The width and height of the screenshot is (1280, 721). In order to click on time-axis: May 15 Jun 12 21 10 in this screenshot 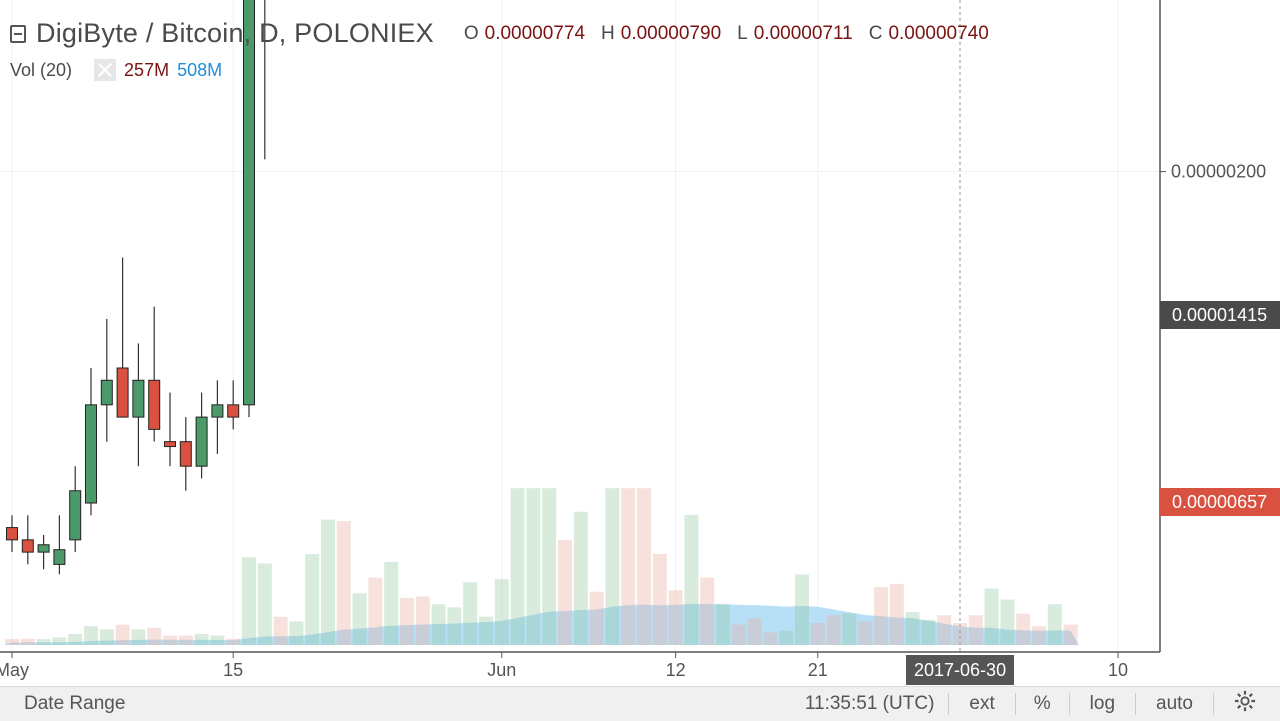, I will do `click(580, 665)`.